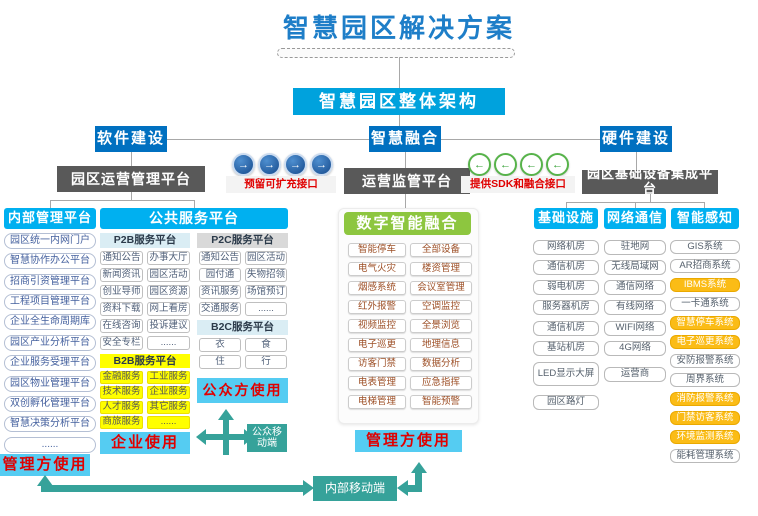  What do you see at coordinates (705, 361) in the screenshot?
I see `sense-item: 安防报警系统` at bounding box center [705, 361].